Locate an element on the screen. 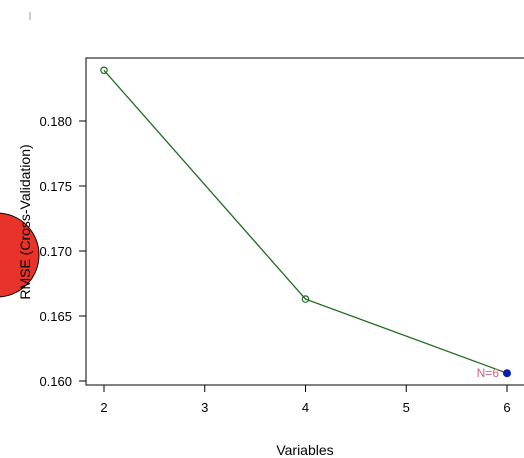 The width and height of the screenshot is (524, 458). y-tick-label: 0.170 is located at coordinates (55, 251).